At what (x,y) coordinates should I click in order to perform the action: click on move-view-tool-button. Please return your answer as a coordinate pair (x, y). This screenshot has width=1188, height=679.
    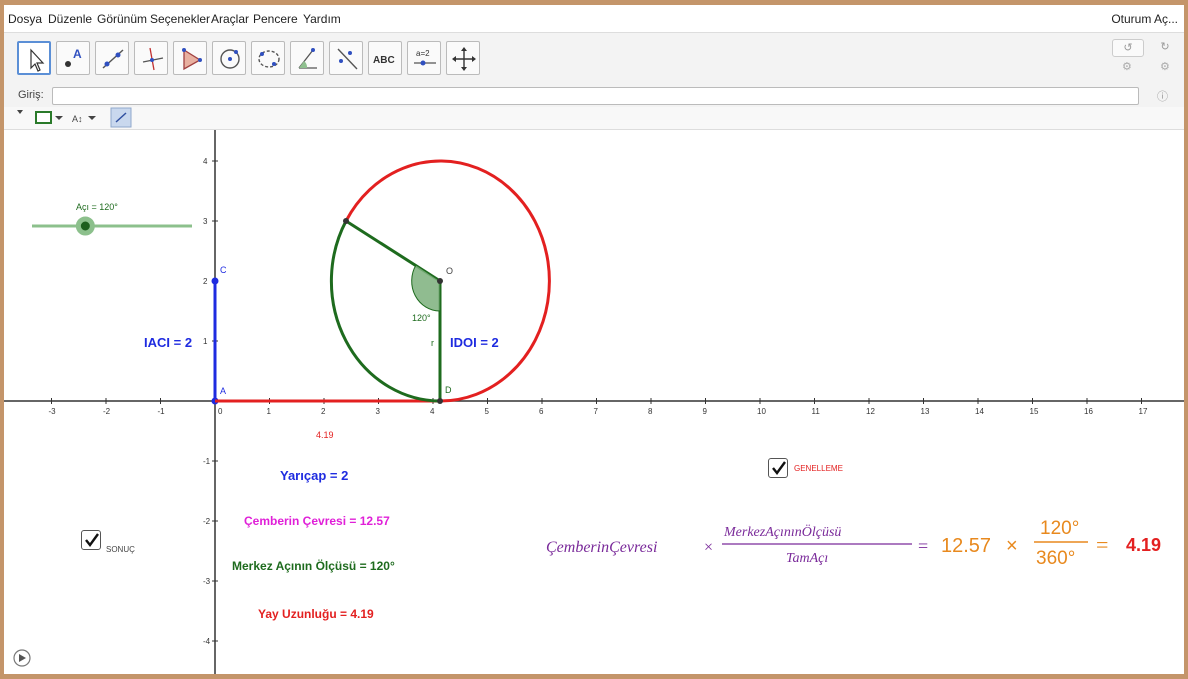
    Looking at the image, I should click on (463, 58).